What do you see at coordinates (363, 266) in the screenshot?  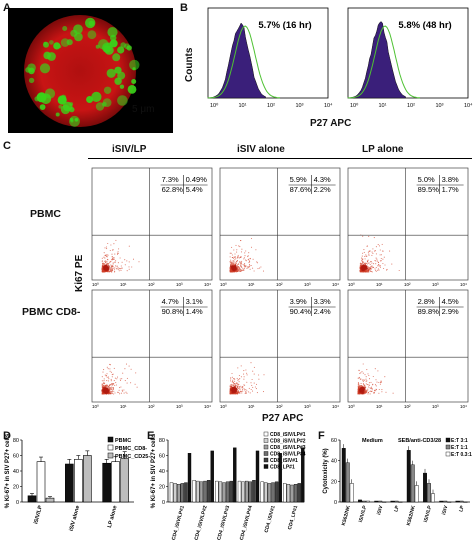 I see `flow-dot-dense` at bounding box center [363, 266].